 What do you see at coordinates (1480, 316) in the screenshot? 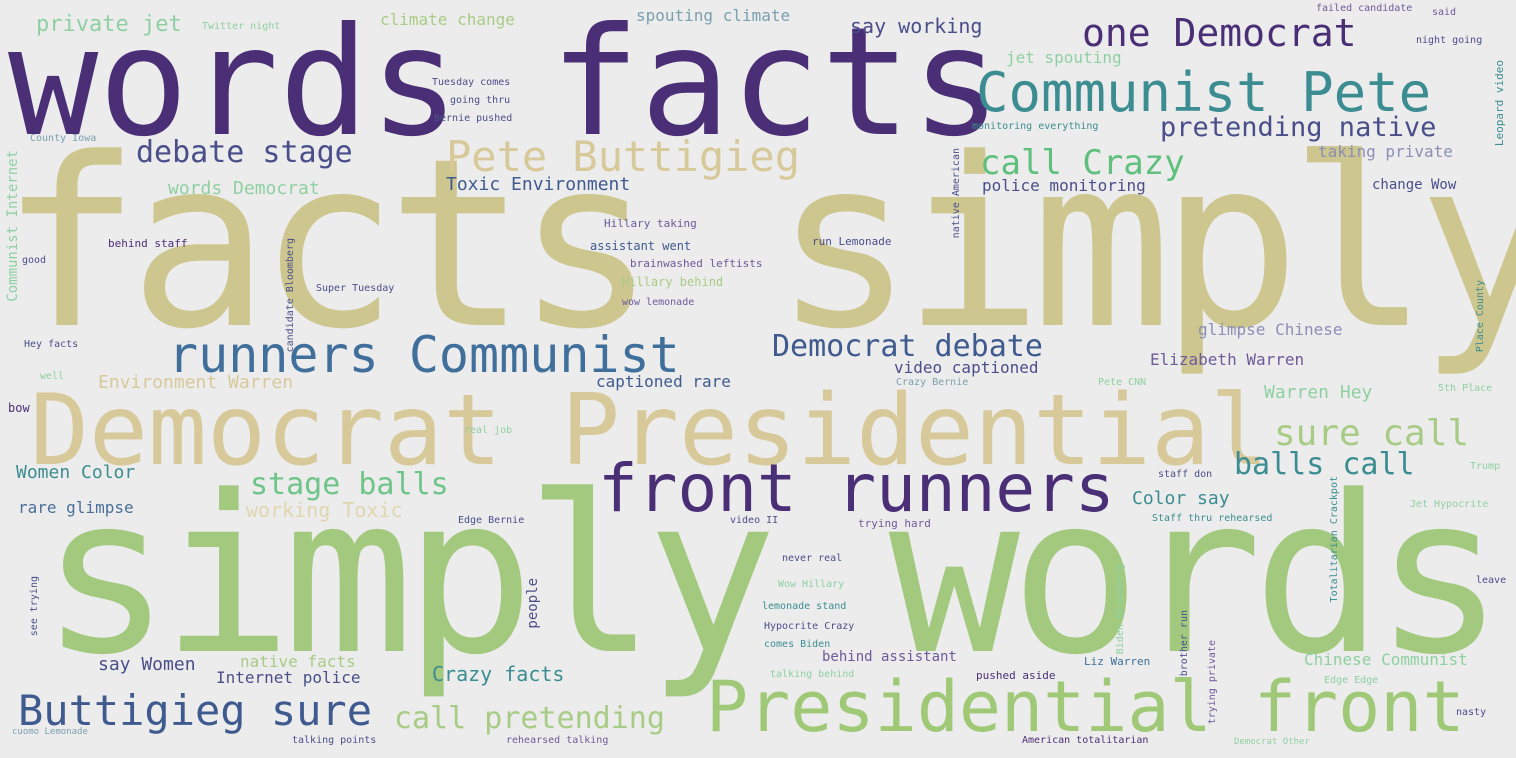
I see `word-place-county: Place County` at bounding box center [1480, 316].